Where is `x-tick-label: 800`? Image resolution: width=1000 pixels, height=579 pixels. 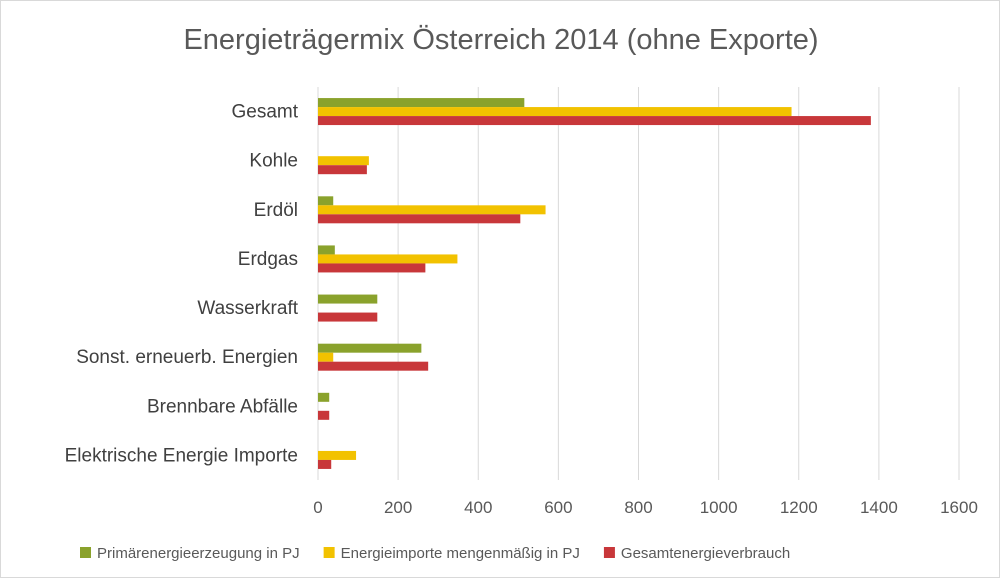 x-tick-label: 800 is located at coordinates (638, 507).